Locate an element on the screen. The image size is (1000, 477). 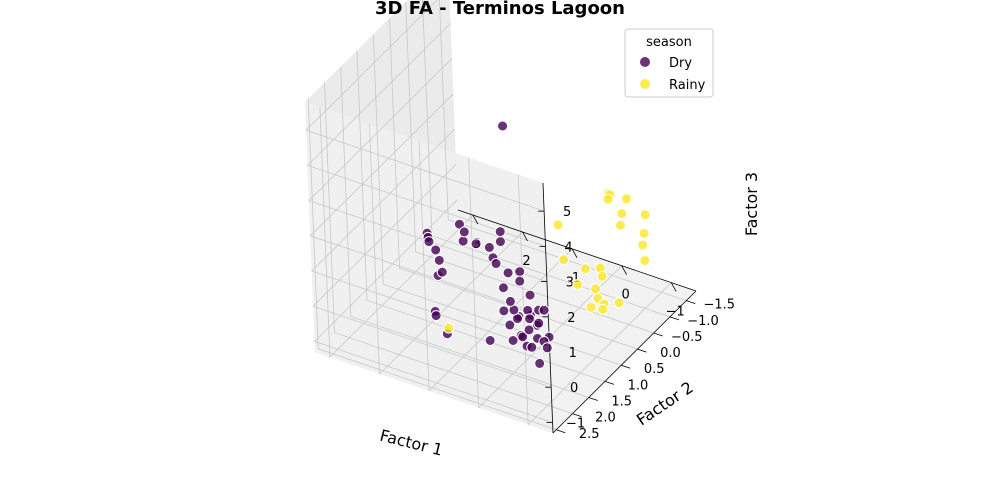
z-tick-label: 2 is located at coordinates (571, 318).